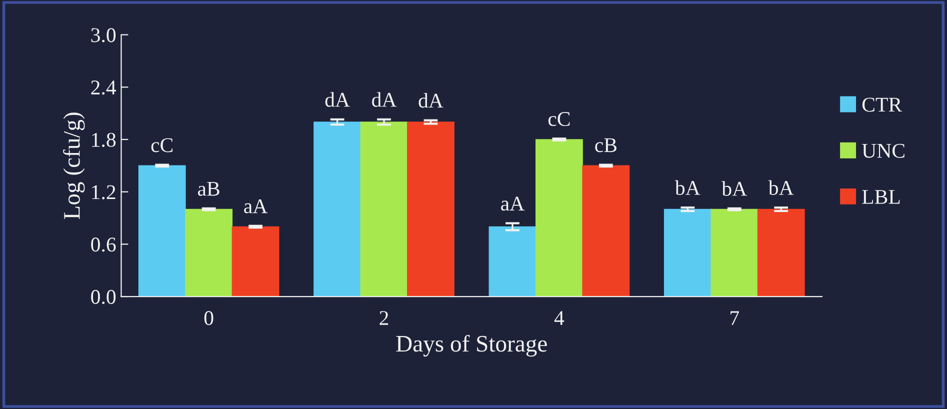 The height and width of the screenshot is (409, 947). I want to click on y-tick-label: 0.0, so click(103, 297).